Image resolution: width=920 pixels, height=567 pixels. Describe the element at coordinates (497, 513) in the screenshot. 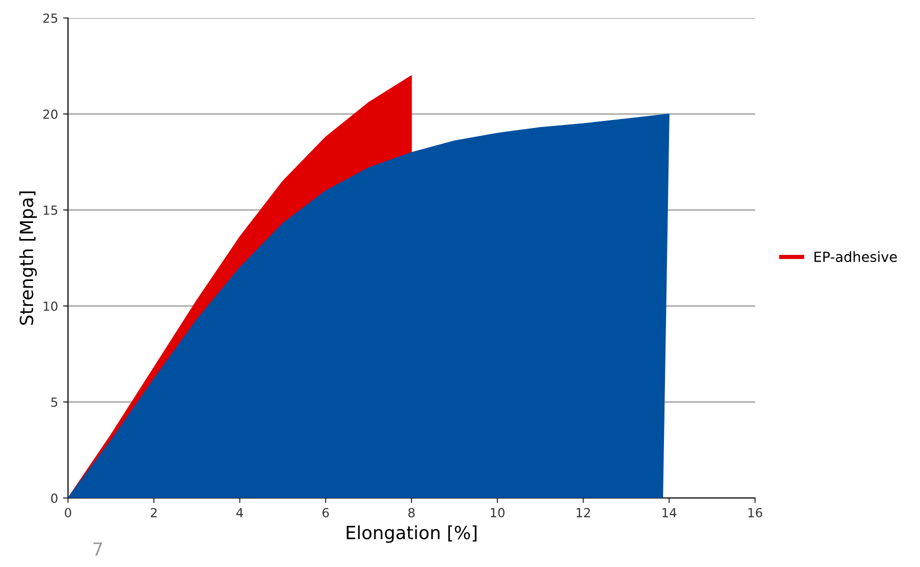

I see `x-tick-label: 10` at that location.